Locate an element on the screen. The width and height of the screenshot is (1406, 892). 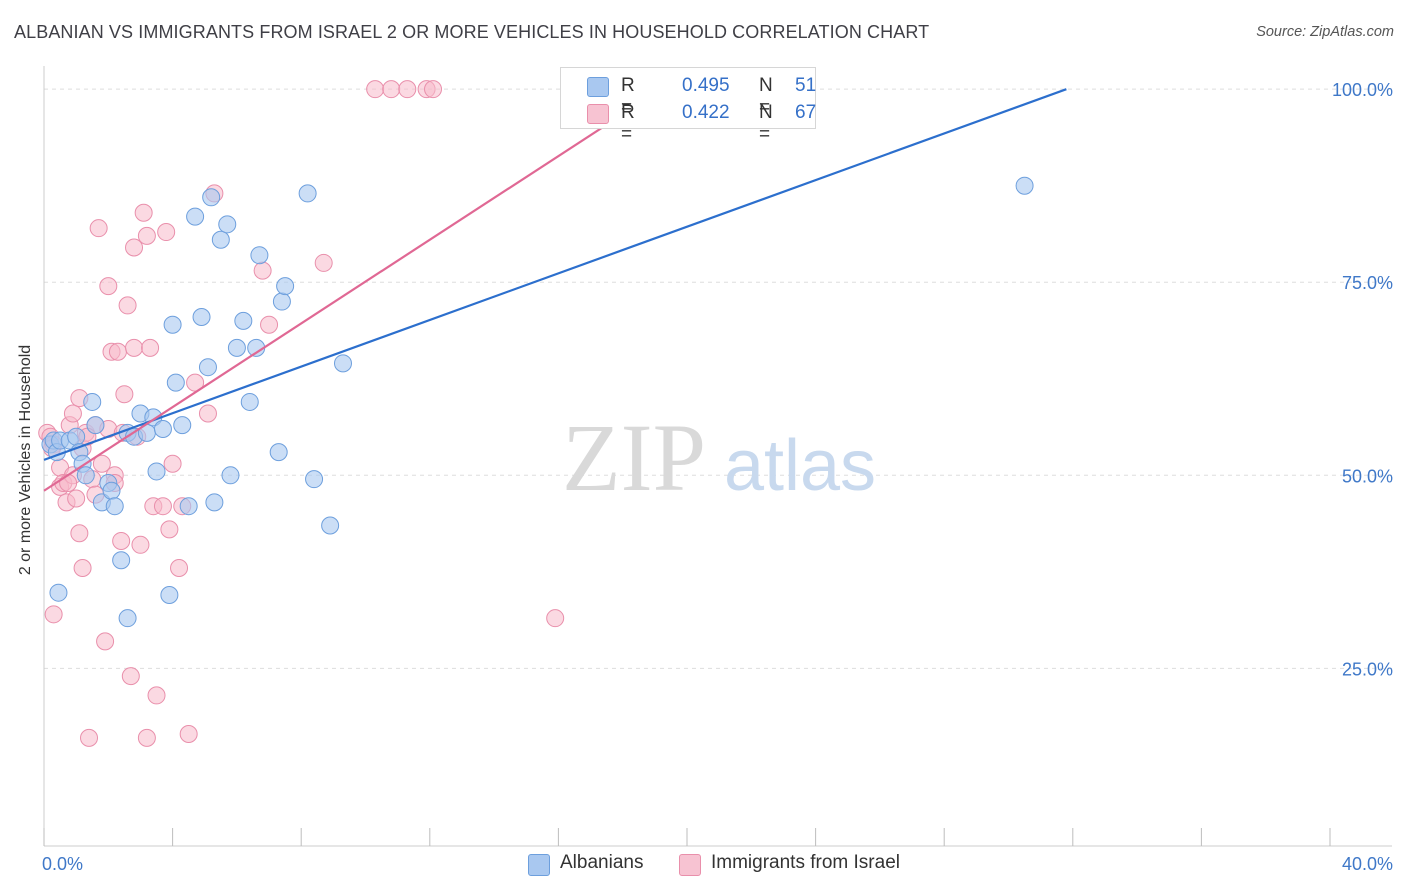
n-value: 51 is located at coordinates (806, 85).